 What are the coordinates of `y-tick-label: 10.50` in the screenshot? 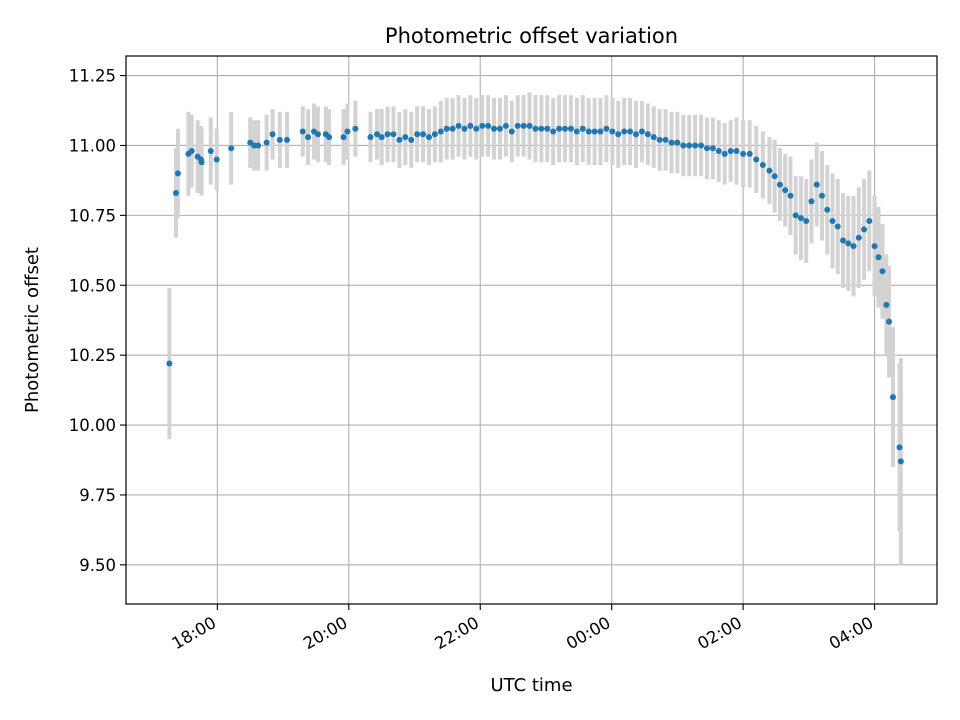 It's located at (92, 285).